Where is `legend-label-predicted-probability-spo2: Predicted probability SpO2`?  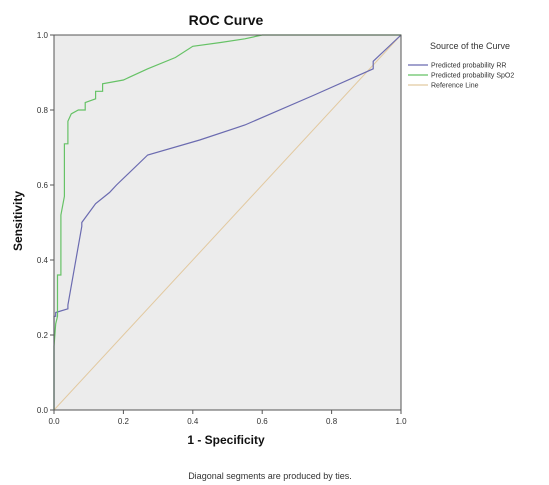
legend-label-predicted-probability-spo2: Predicted probability SpO2 is located at coordinates (472, 76).